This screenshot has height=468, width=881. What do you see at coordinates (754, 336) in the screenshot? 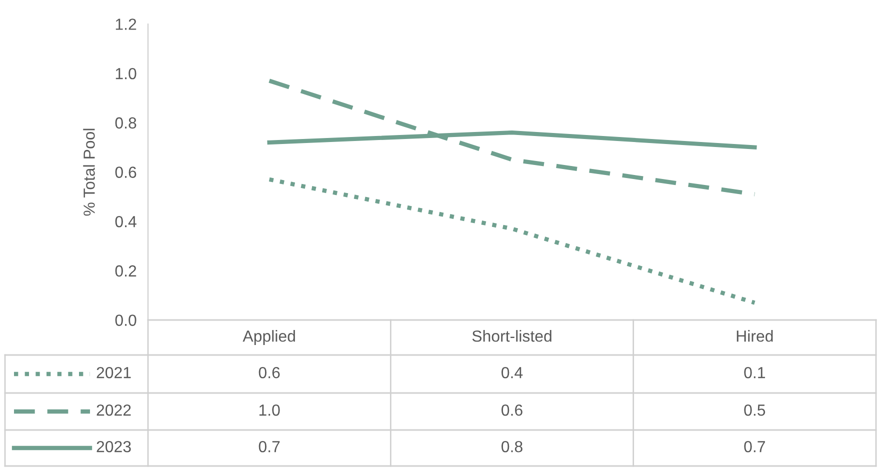
I see `x-tick-label: Hired` at bounding box center [754, 336].